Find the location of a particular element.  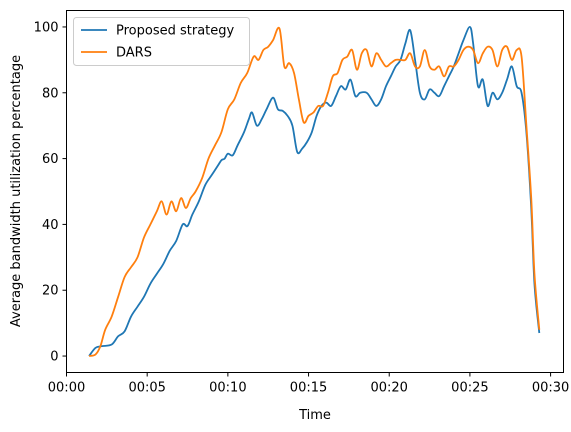

x-tick-label: 00:30 is located at coordinates (550, 388).